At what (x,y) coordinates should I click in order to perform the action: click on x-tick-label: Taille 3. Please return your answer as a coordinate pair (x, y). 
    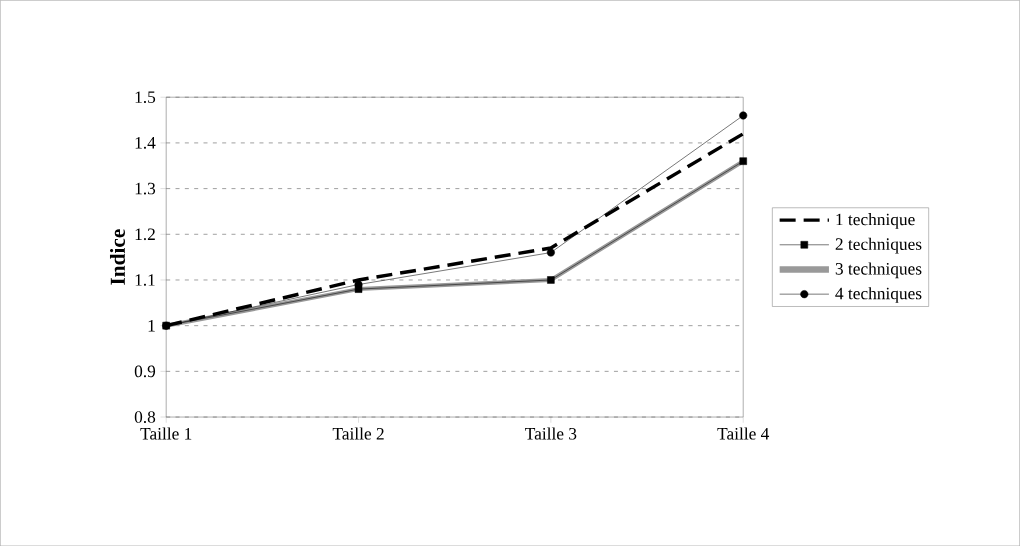
    Looking at the image, I should click on (551, 433).